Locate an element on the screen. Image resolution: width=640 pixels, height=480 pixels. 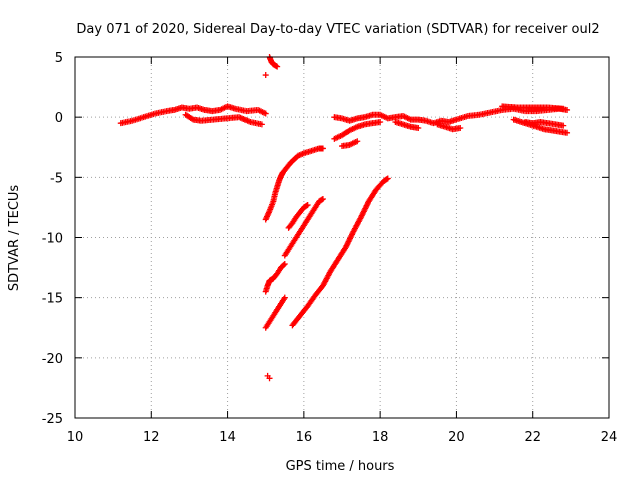
y-tick-label: -15 is located at coordinates (52, 299).